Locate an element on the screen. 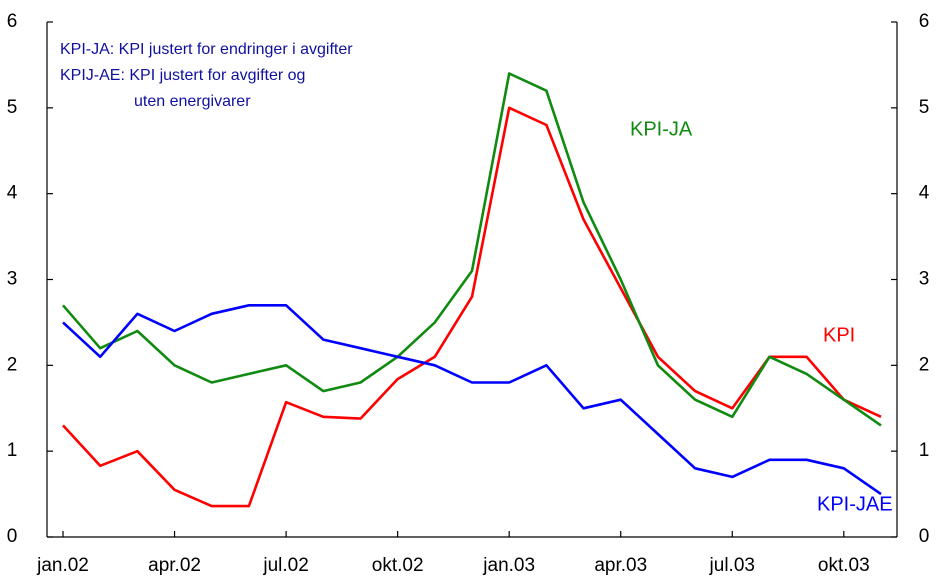  y-tick-label: 0 is located at coordinates (12, 536).